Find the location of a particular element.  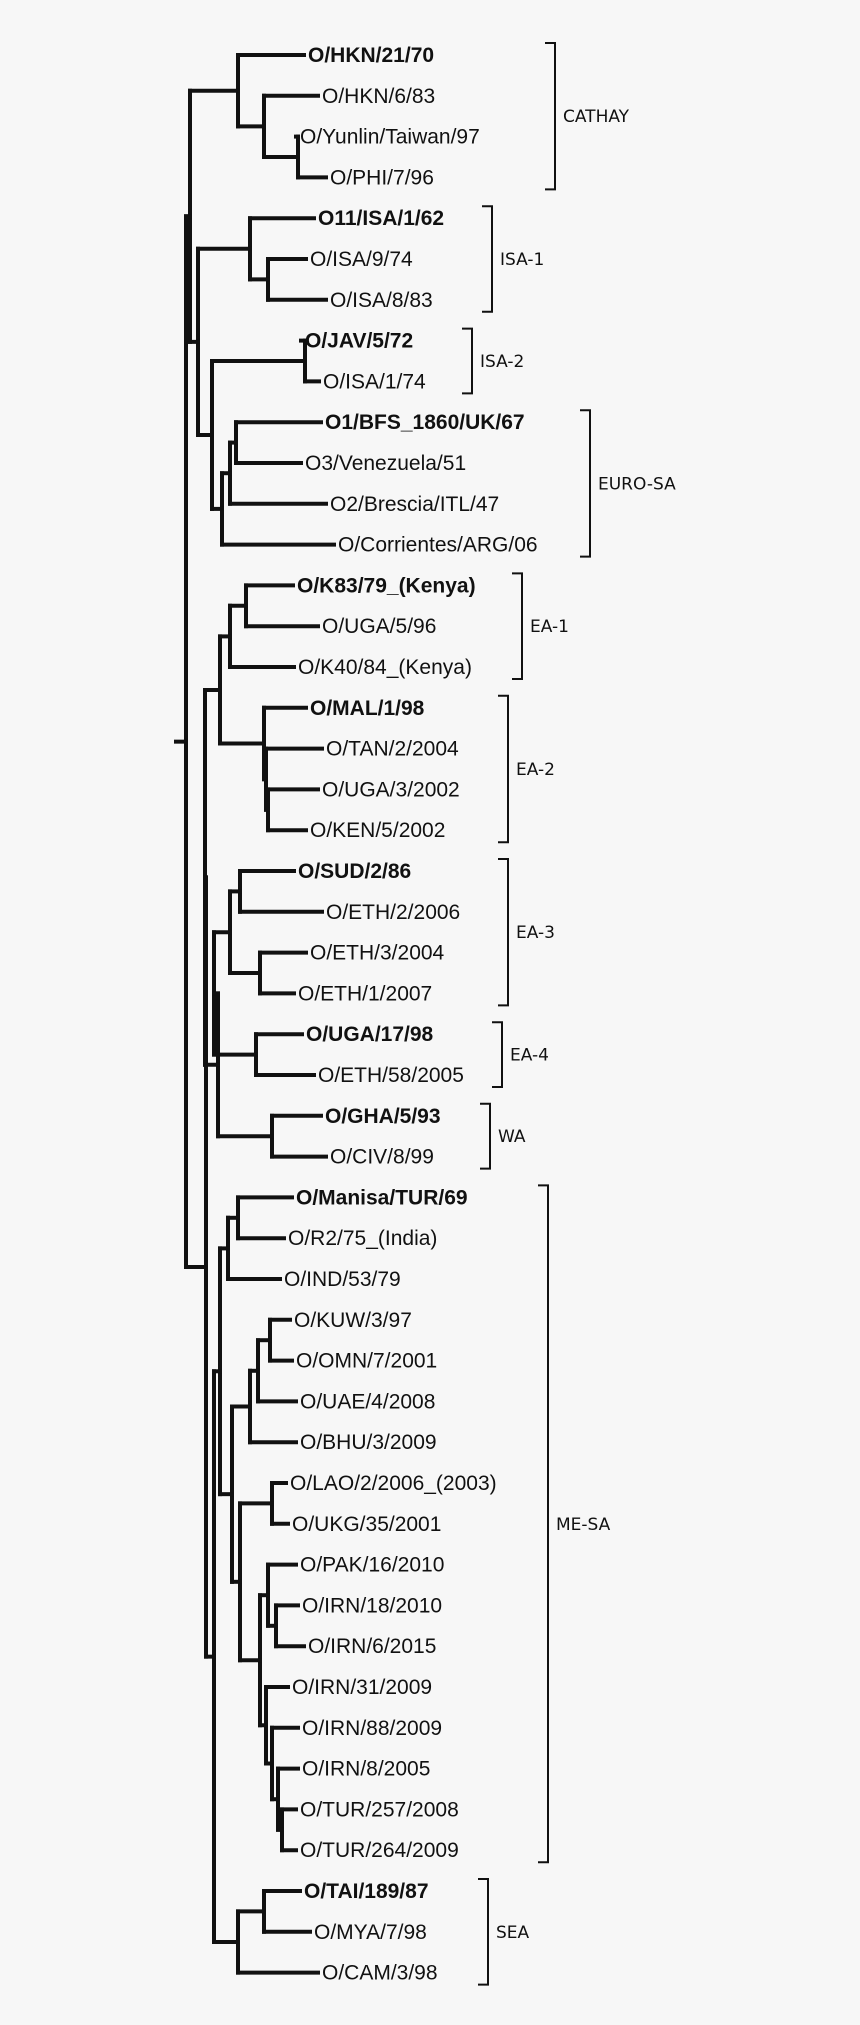

leaf-label: O/JAV/5/72 is located at coordinates (359, 341).